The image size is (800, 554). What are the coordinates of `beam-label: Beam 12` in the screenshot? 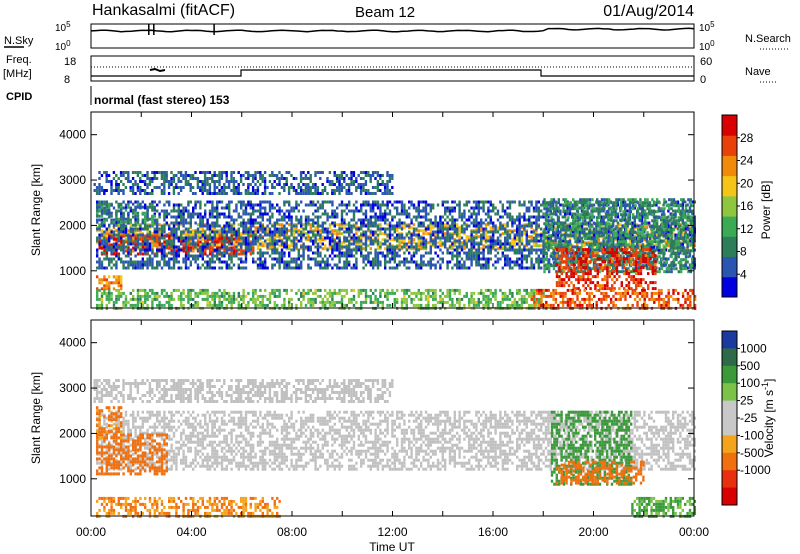 It's located at (385, 12).